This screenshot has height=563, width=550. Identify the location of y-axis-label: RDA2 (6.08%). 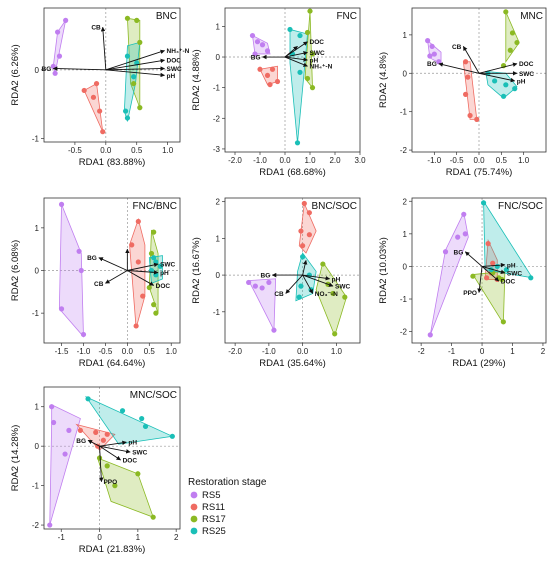
(15, 270).